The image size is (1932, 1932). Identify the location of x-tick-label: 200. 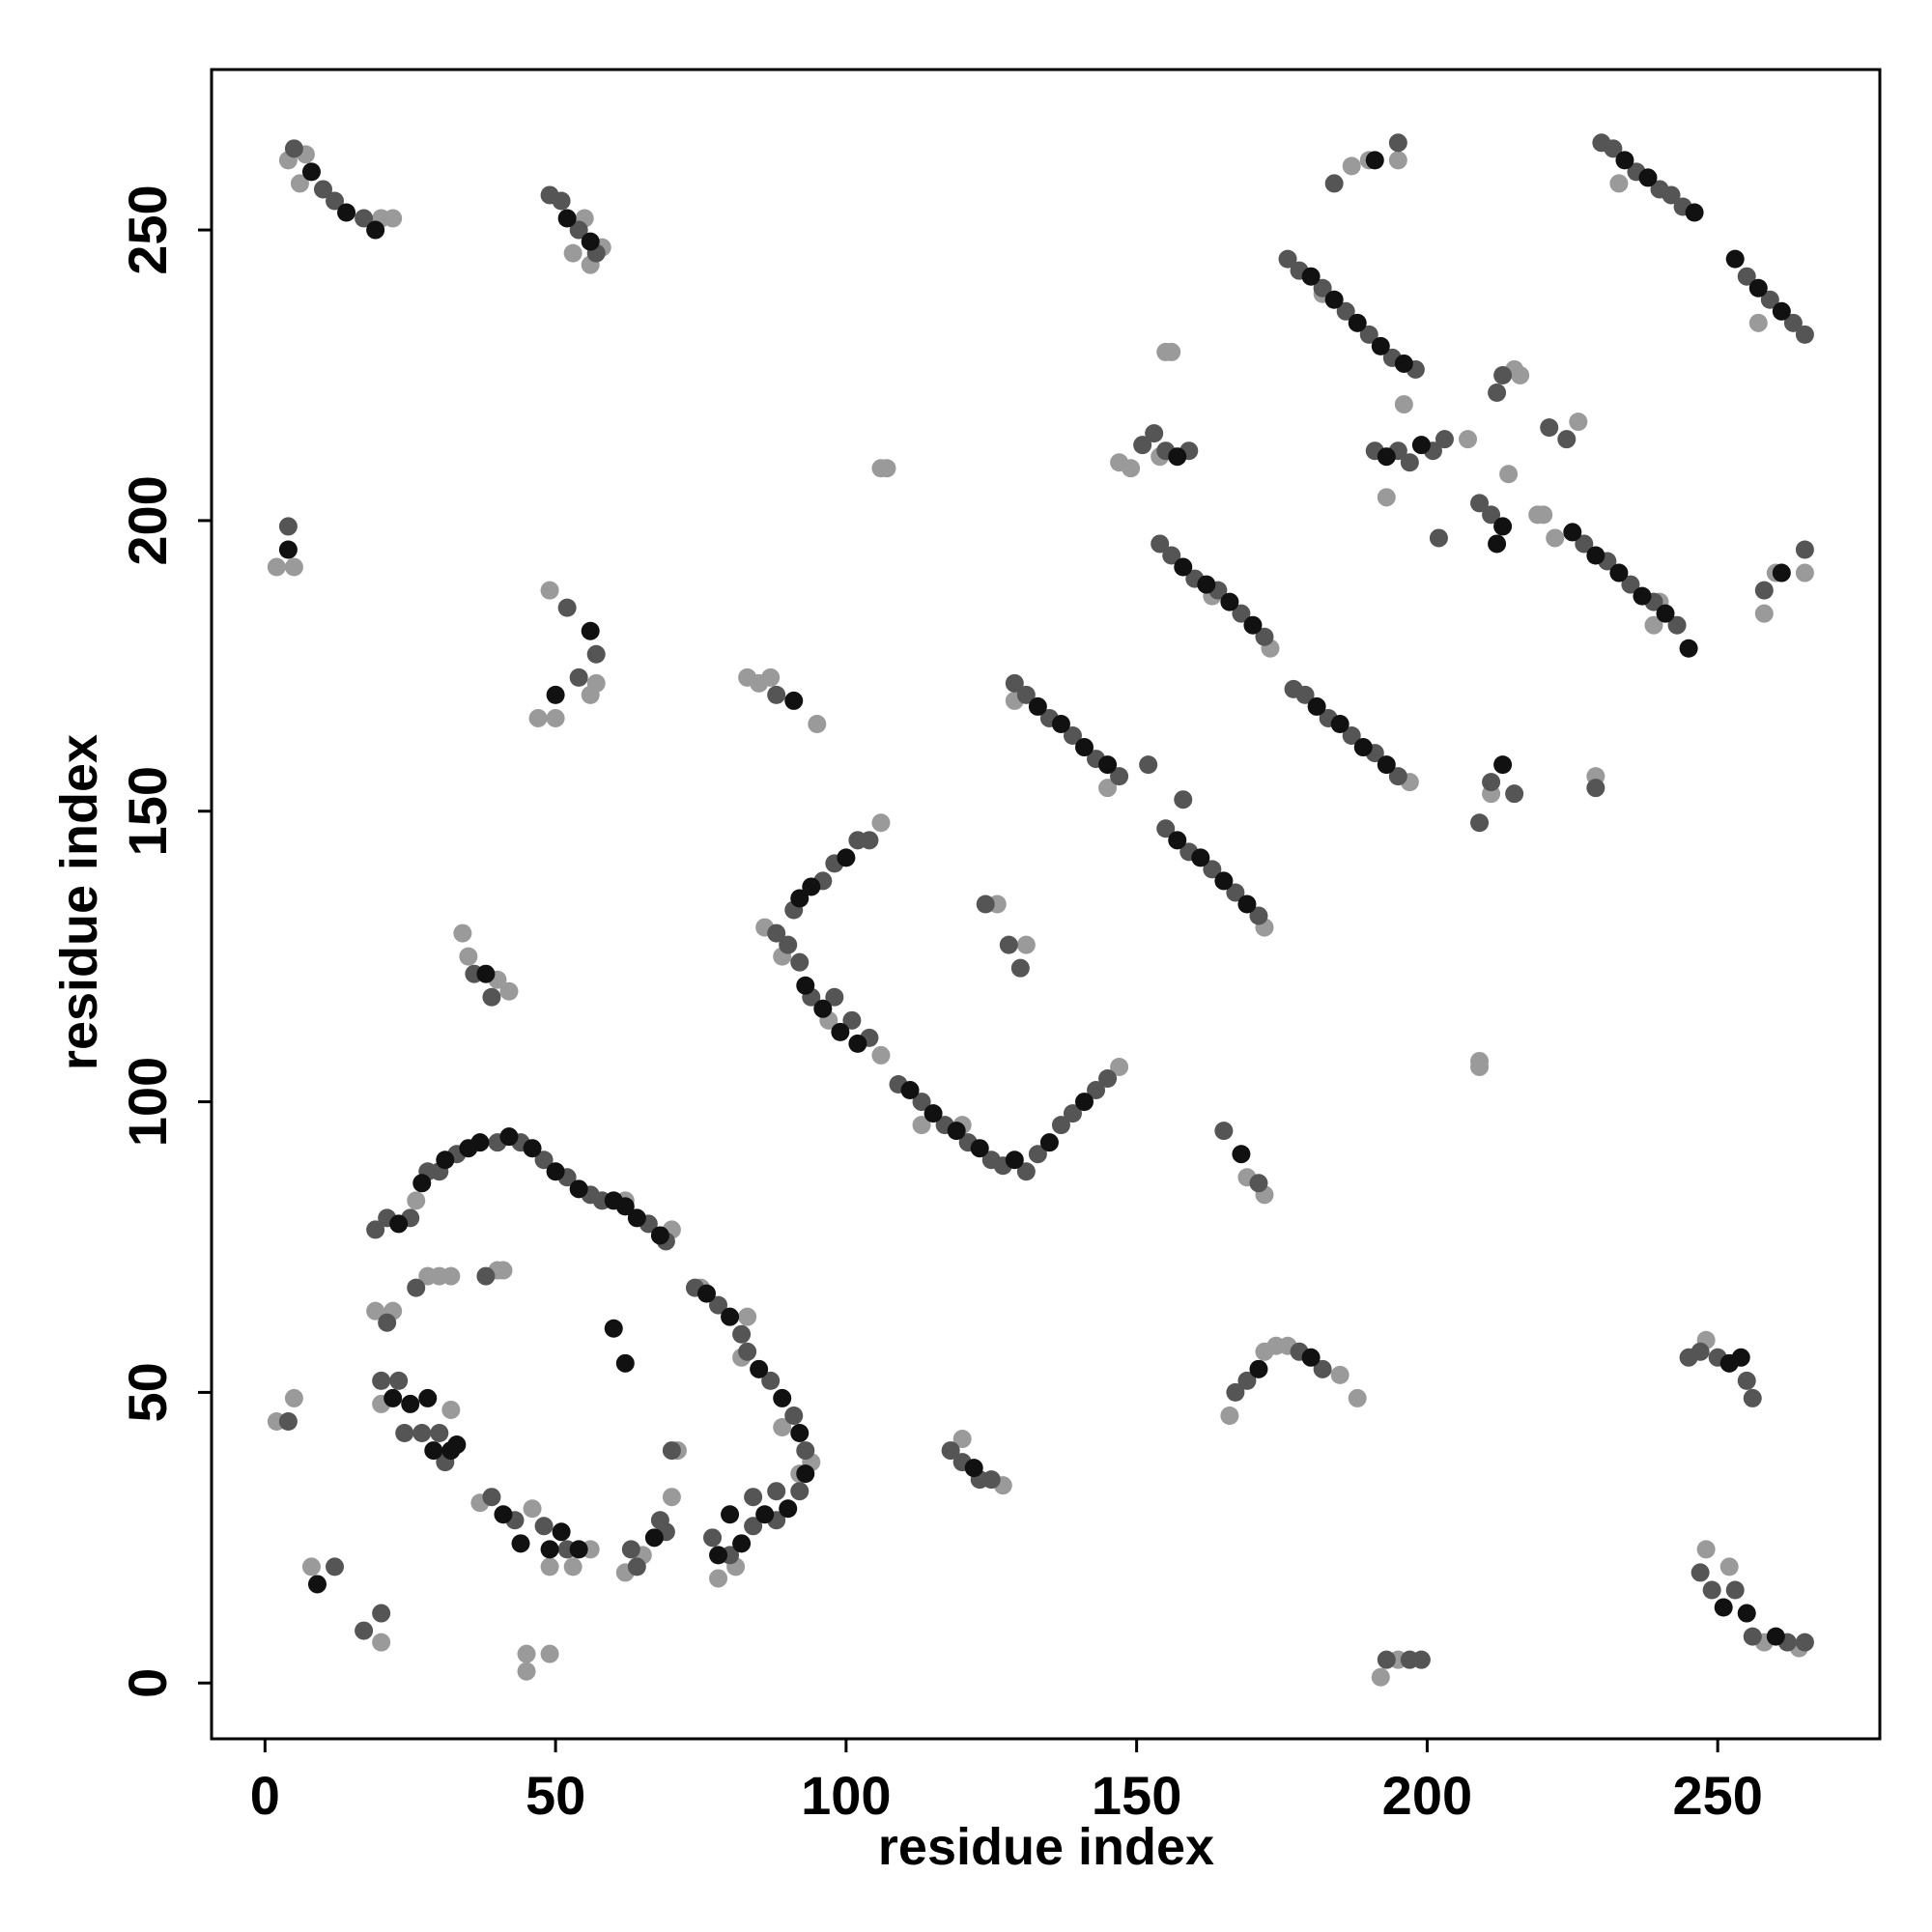
(1427, 1795).